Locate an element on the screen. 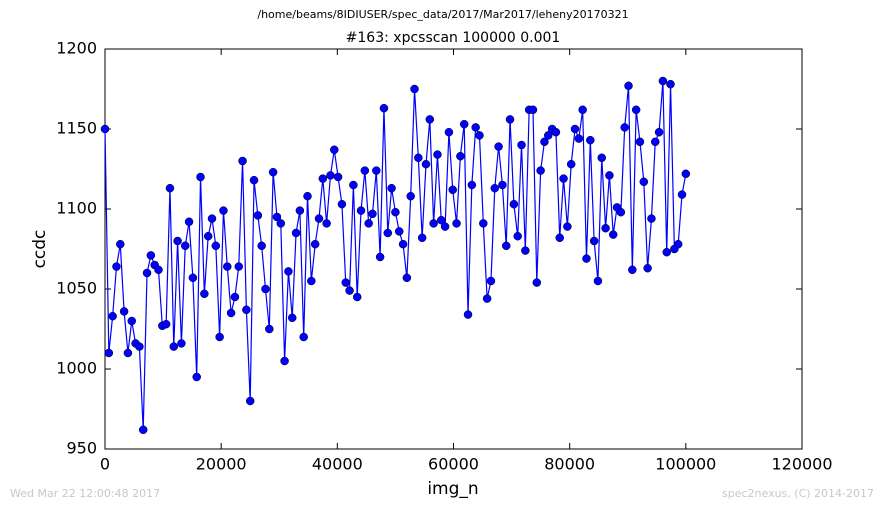 This screenshot has width=884, height=509. y-axis-label: ccdc is located at coordinates (40, 249).